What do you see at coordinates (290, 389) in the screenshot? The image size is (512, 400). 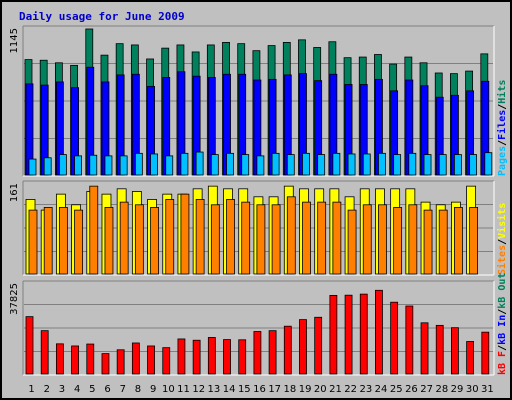 I see `day-label: 18` at bounding box center [290, 389].